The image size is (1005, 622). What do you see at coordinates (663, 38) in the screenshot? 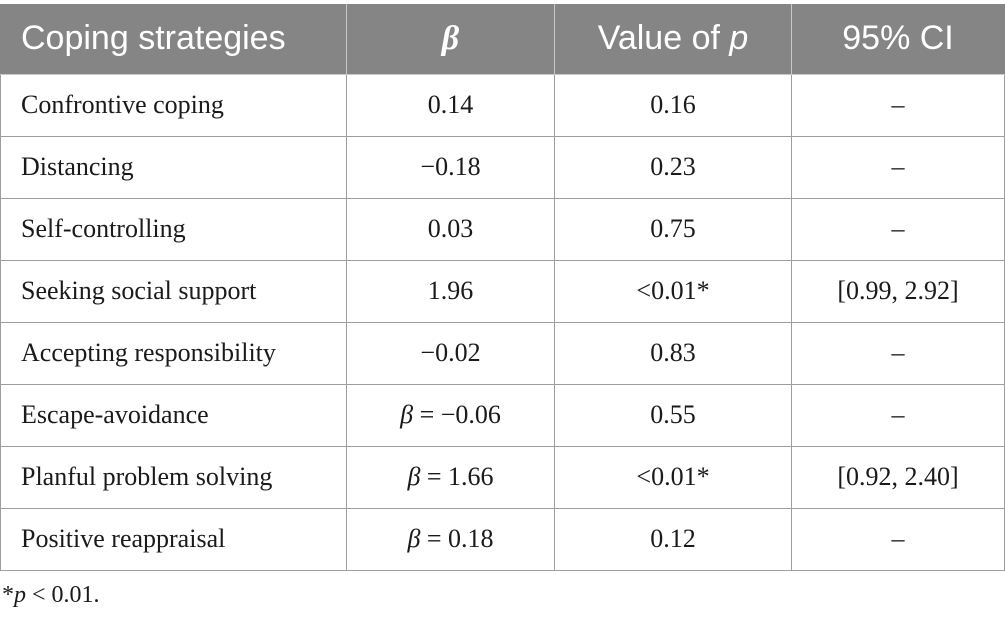
I see `p-value-prefix: Value of` at bounding box center [663, 38].